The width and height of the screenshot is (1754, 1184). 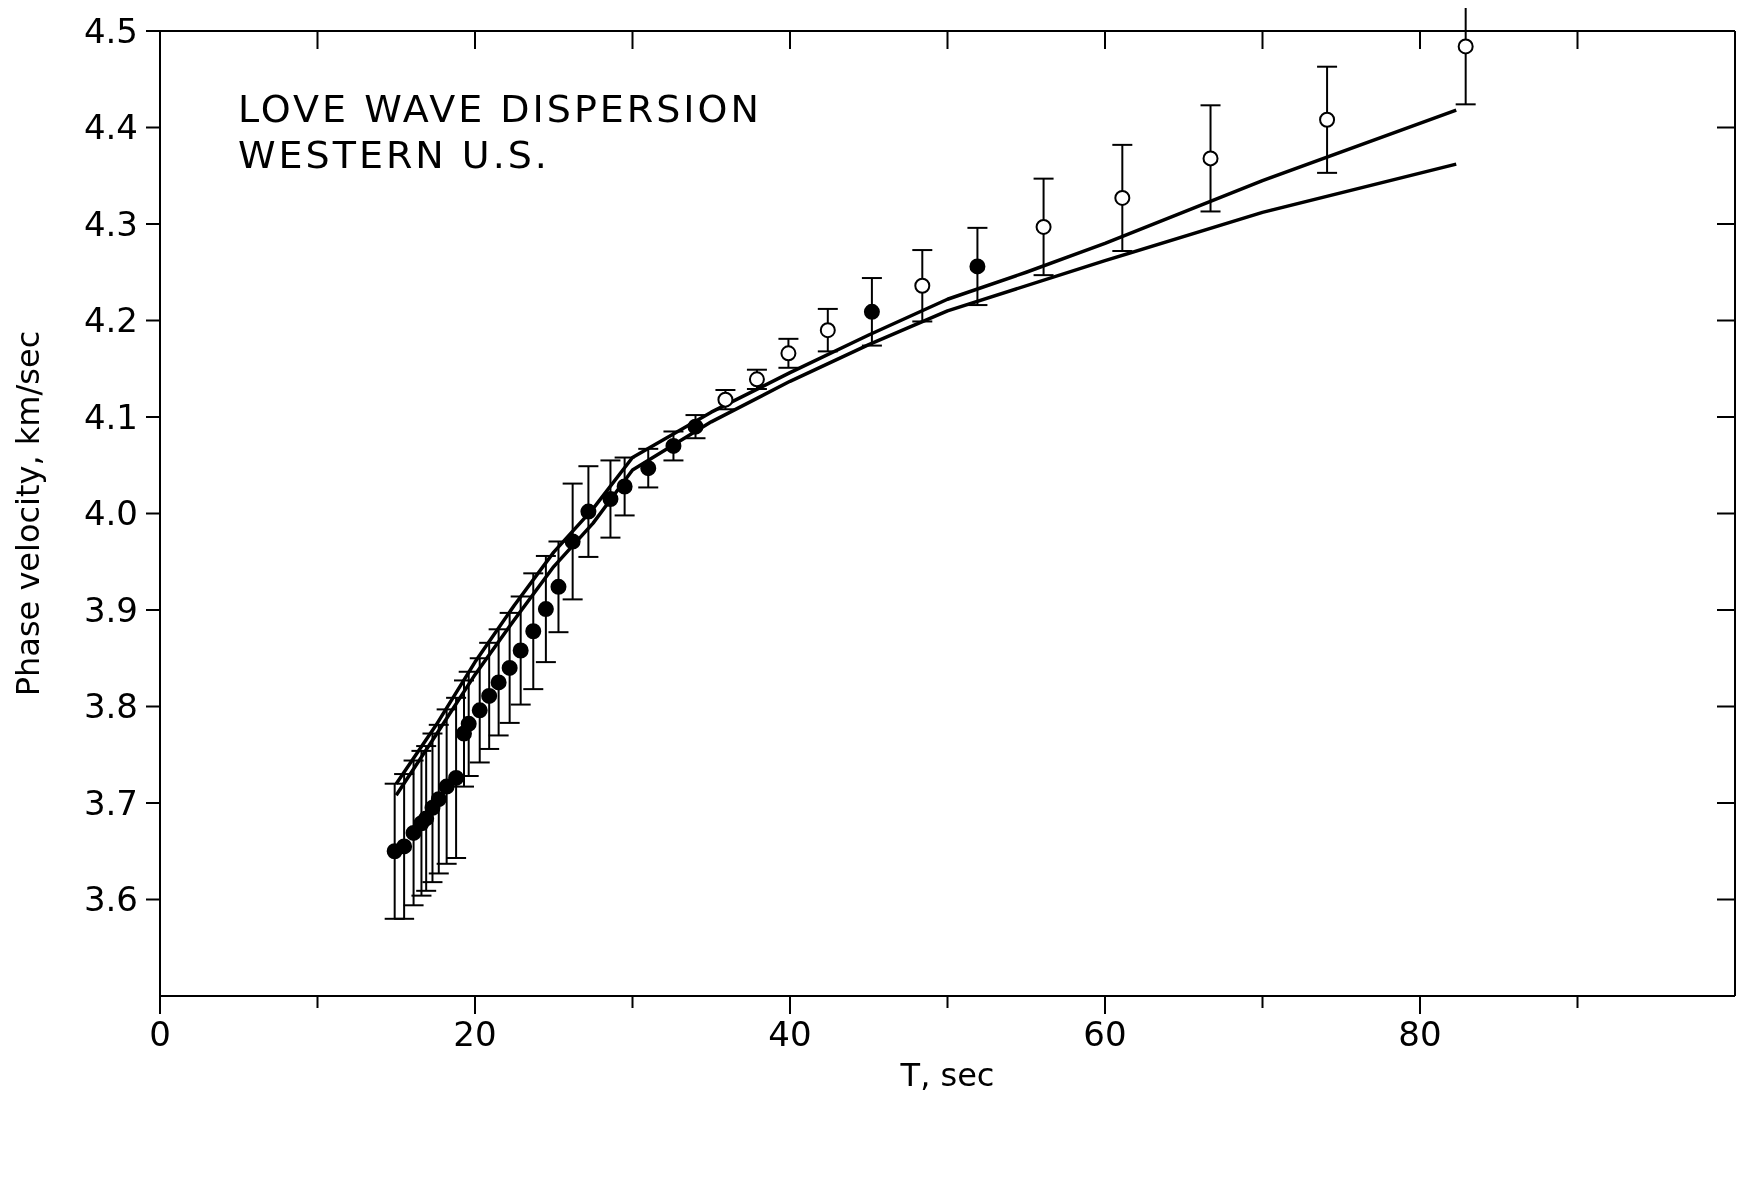 I want to click on text: LOVE WAVE DISPERSION WESTERN U.S., so click(x=500, y=132).